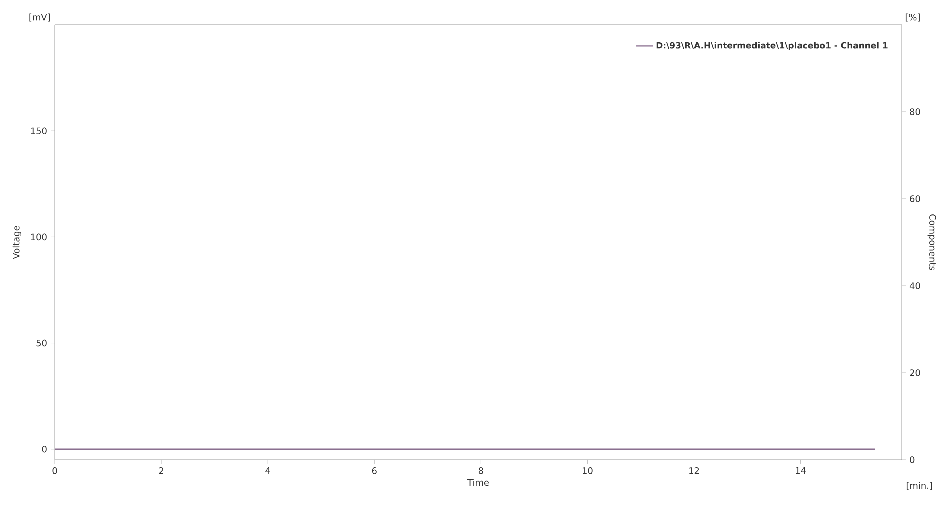 This screenshot has width=949, height=511. Describe the element at coordinates (772, 46) in the screenshot. I see `legend-label: D:\93\R\A.H\intermediate\1\placebo1 - Channel 1` at that location.